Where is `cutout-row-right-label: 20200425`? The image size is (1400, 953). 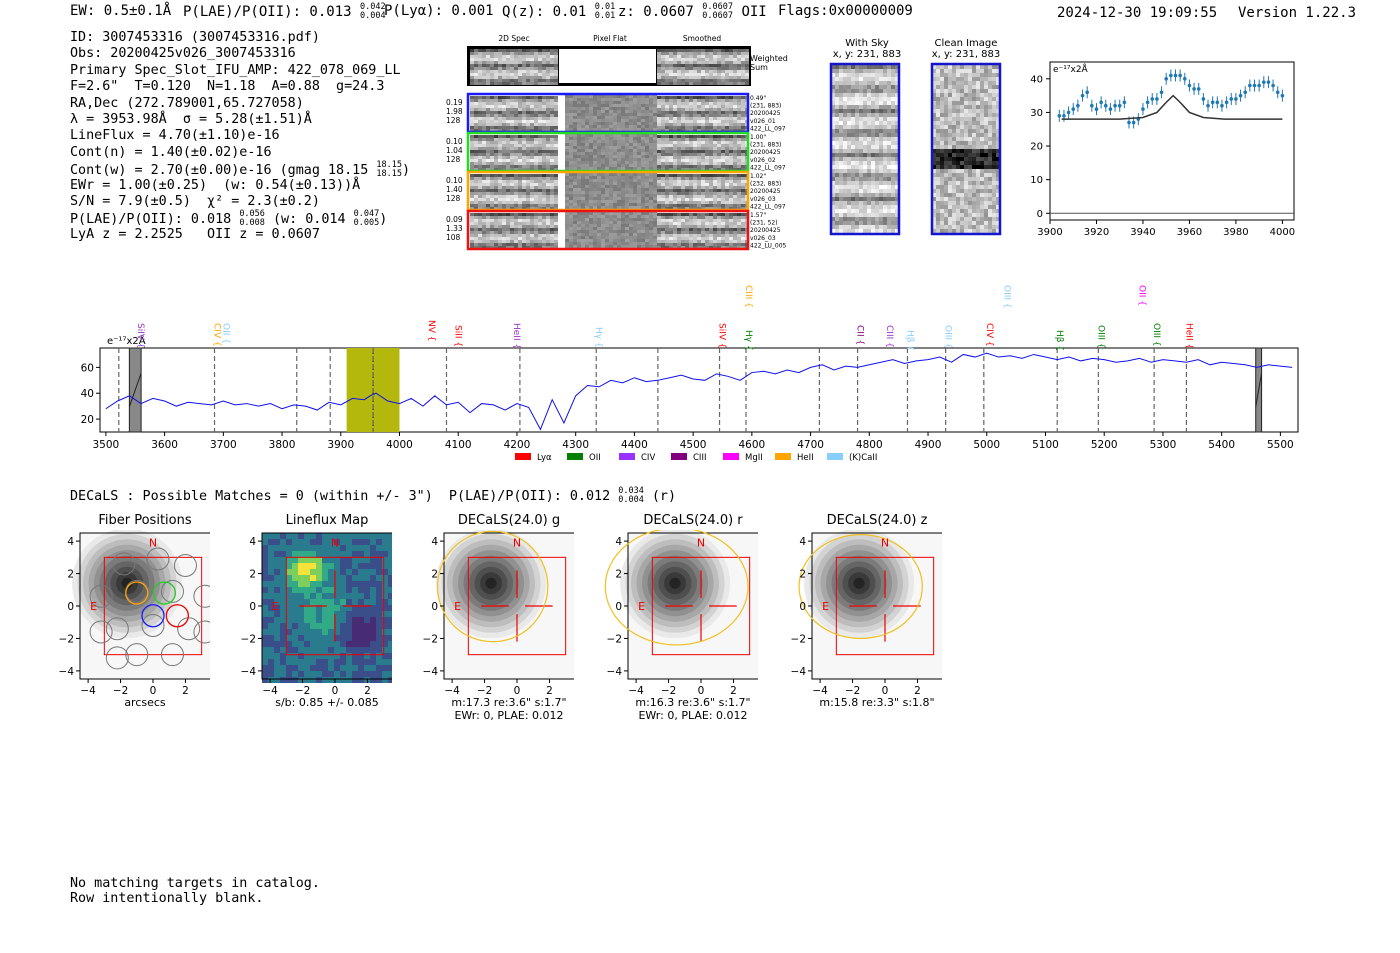
cutout-row-right-label: 20200425 is located at coordinates (765, 152).